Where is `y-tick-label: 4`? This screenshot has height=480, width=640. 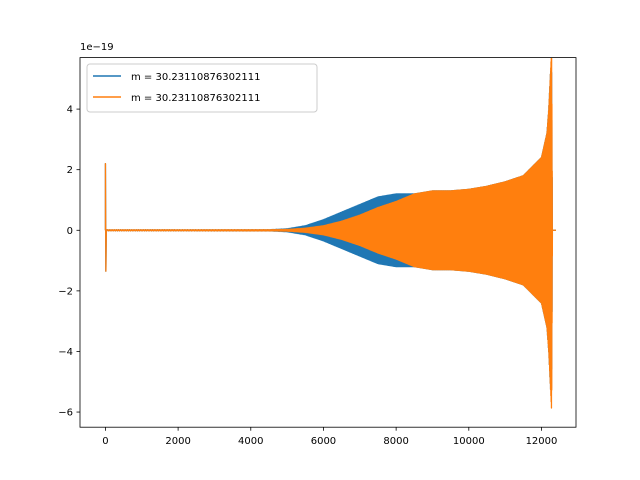 y-tick-label: 4 is located at coordinates (70, 110).